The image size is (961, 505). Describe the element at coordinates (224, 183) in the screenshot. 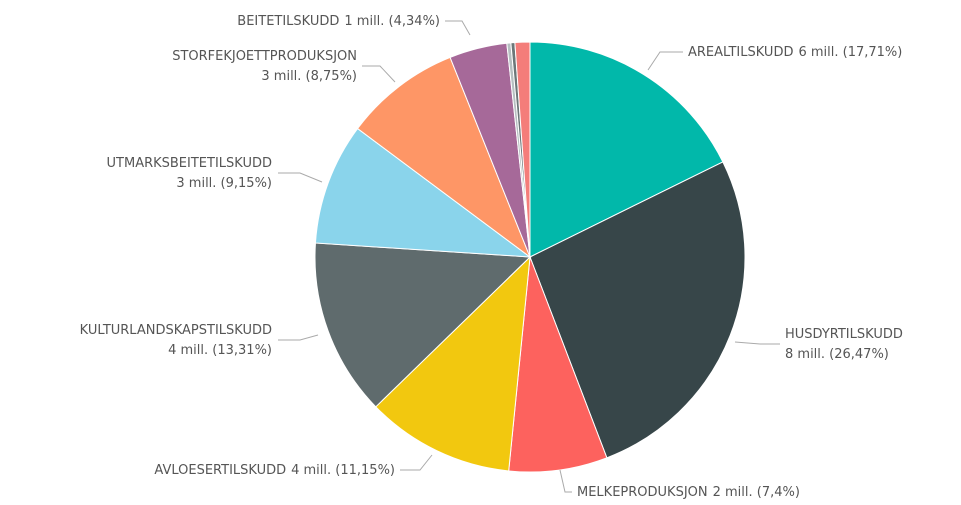

I see `data-label-value: 3 mill. (9,15%)` at that location.